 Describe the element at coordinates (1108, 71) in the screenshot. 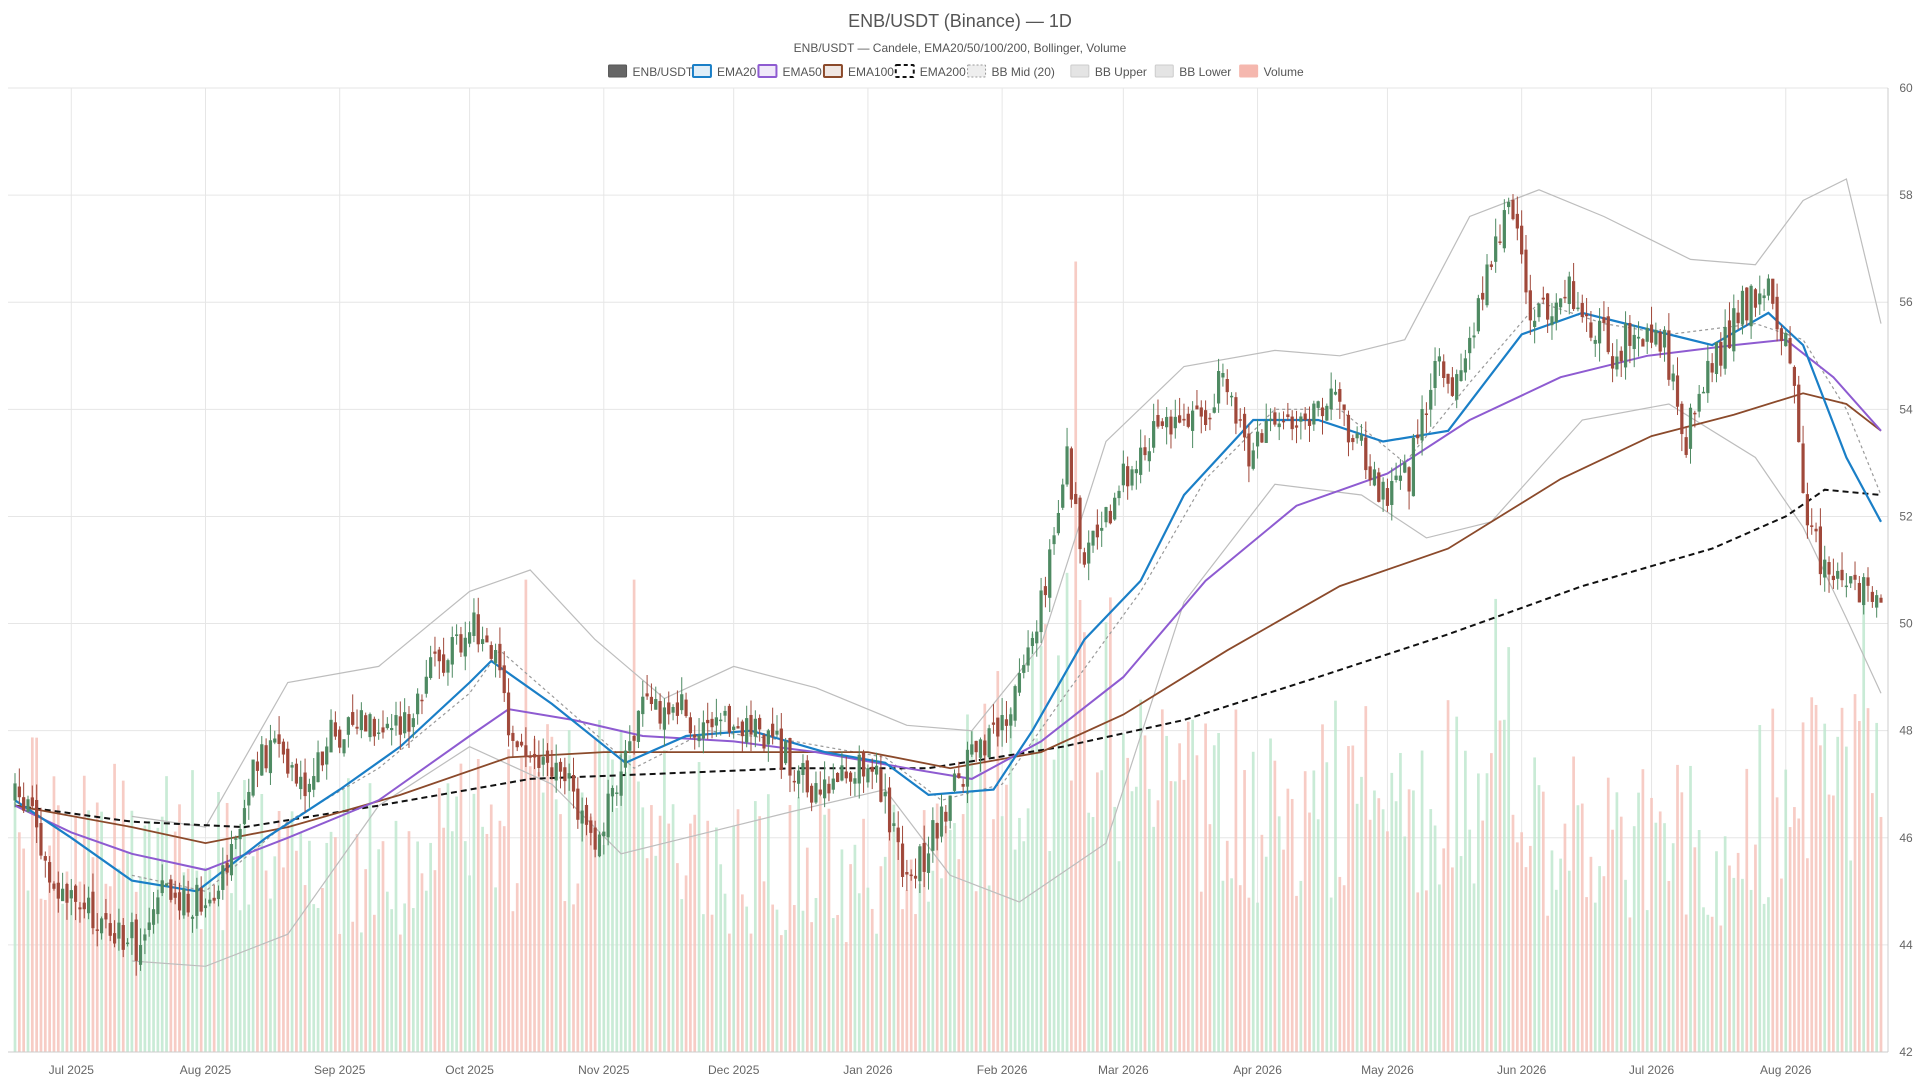

I see `legend-item: BB Upper` at that location.